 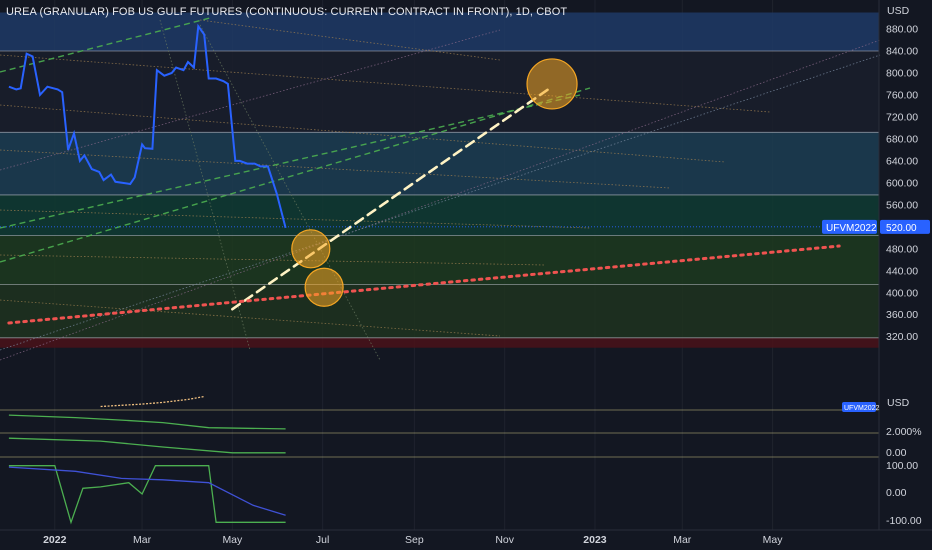 I want to click on pane-2-tick-label: 2.000%, so click(x=904, y=432).